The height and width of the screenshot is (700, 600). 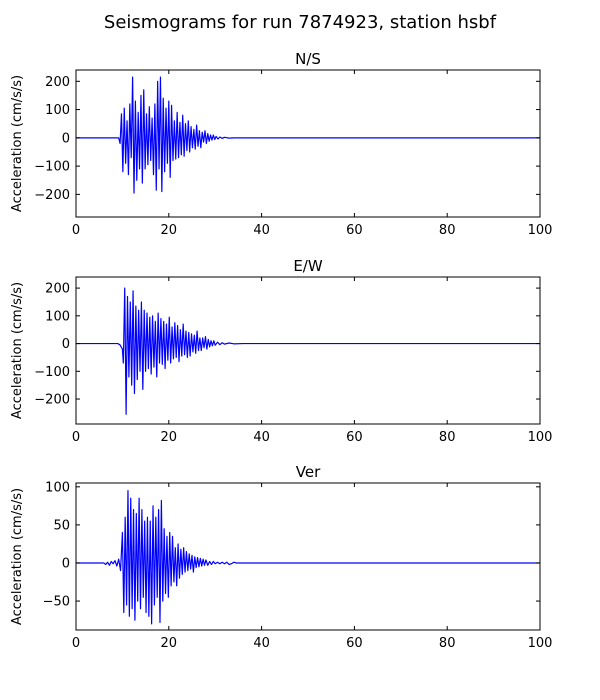 What do you see at coordinates (61, 525) in the screenshot?
I see `y-tick-label: 50` at bounding box center [61, 525].